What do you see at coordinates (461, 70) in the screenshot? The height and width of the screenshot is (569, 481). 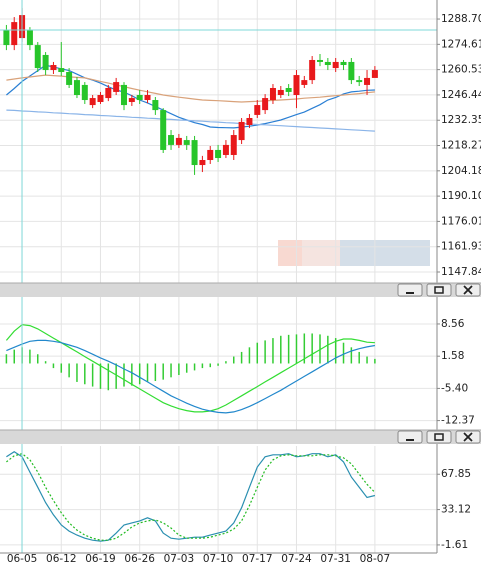 I see `y-tick-label: 1260.53` at bounding box center [461, 70].